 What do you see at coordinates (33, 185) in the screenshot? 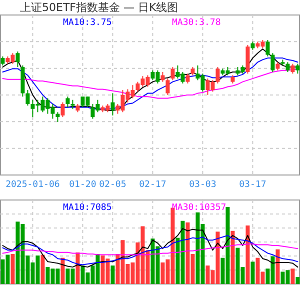
I see `x-tick-label: 2025-01-06` at bounding box center [33, 185].